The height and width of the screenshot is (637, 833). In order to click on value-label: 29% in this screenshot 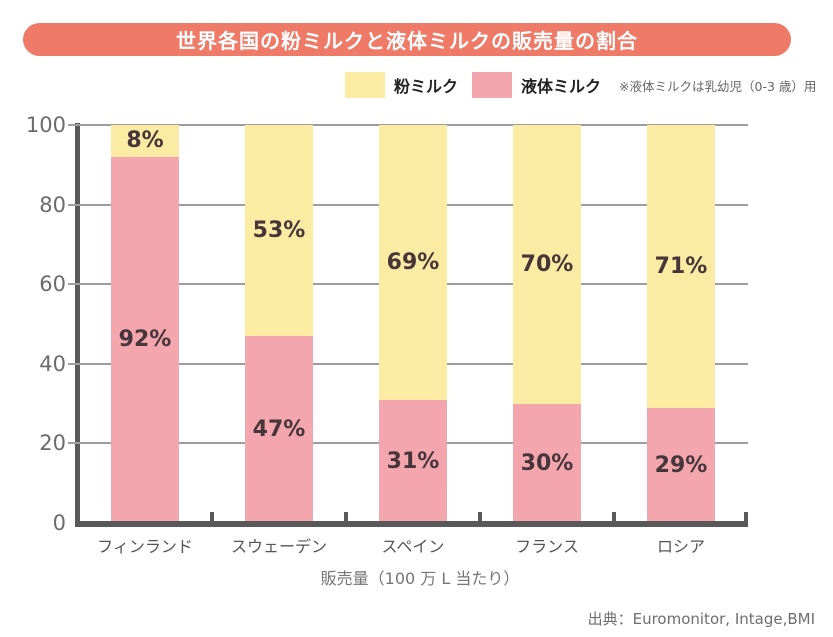, I will do `click(681, 465)`.